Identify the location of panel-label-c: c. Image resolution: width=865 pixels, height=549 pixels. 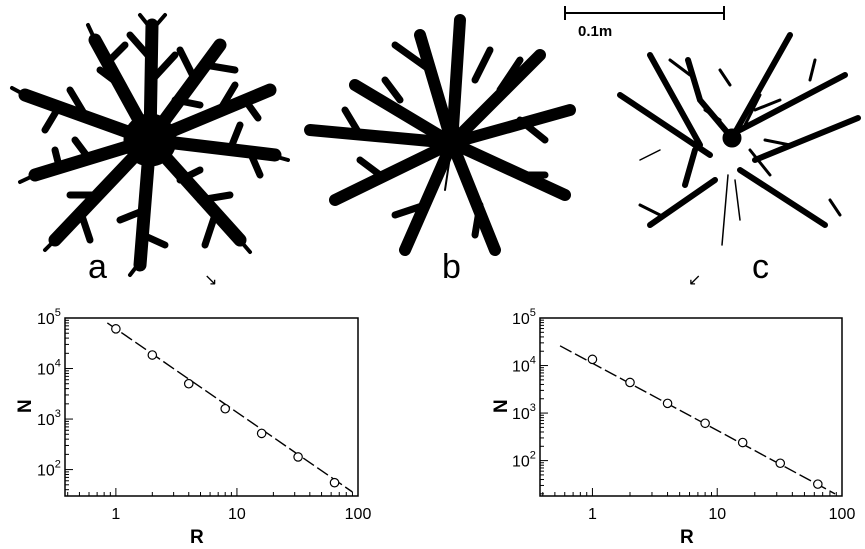
(760, 267).